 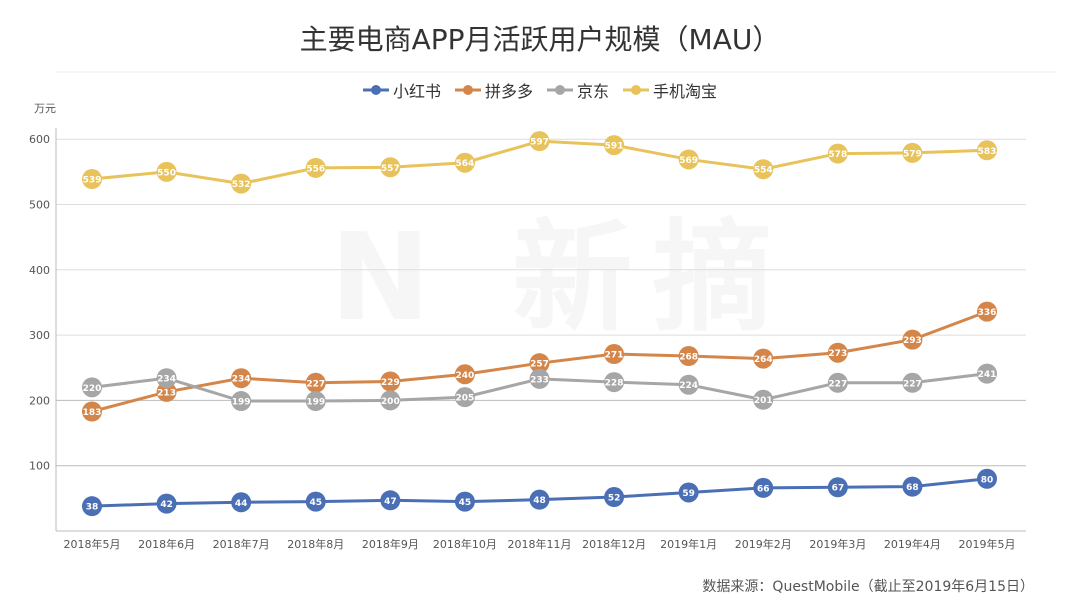 I want to click on data-label: 213, so click(x=166, y=393).